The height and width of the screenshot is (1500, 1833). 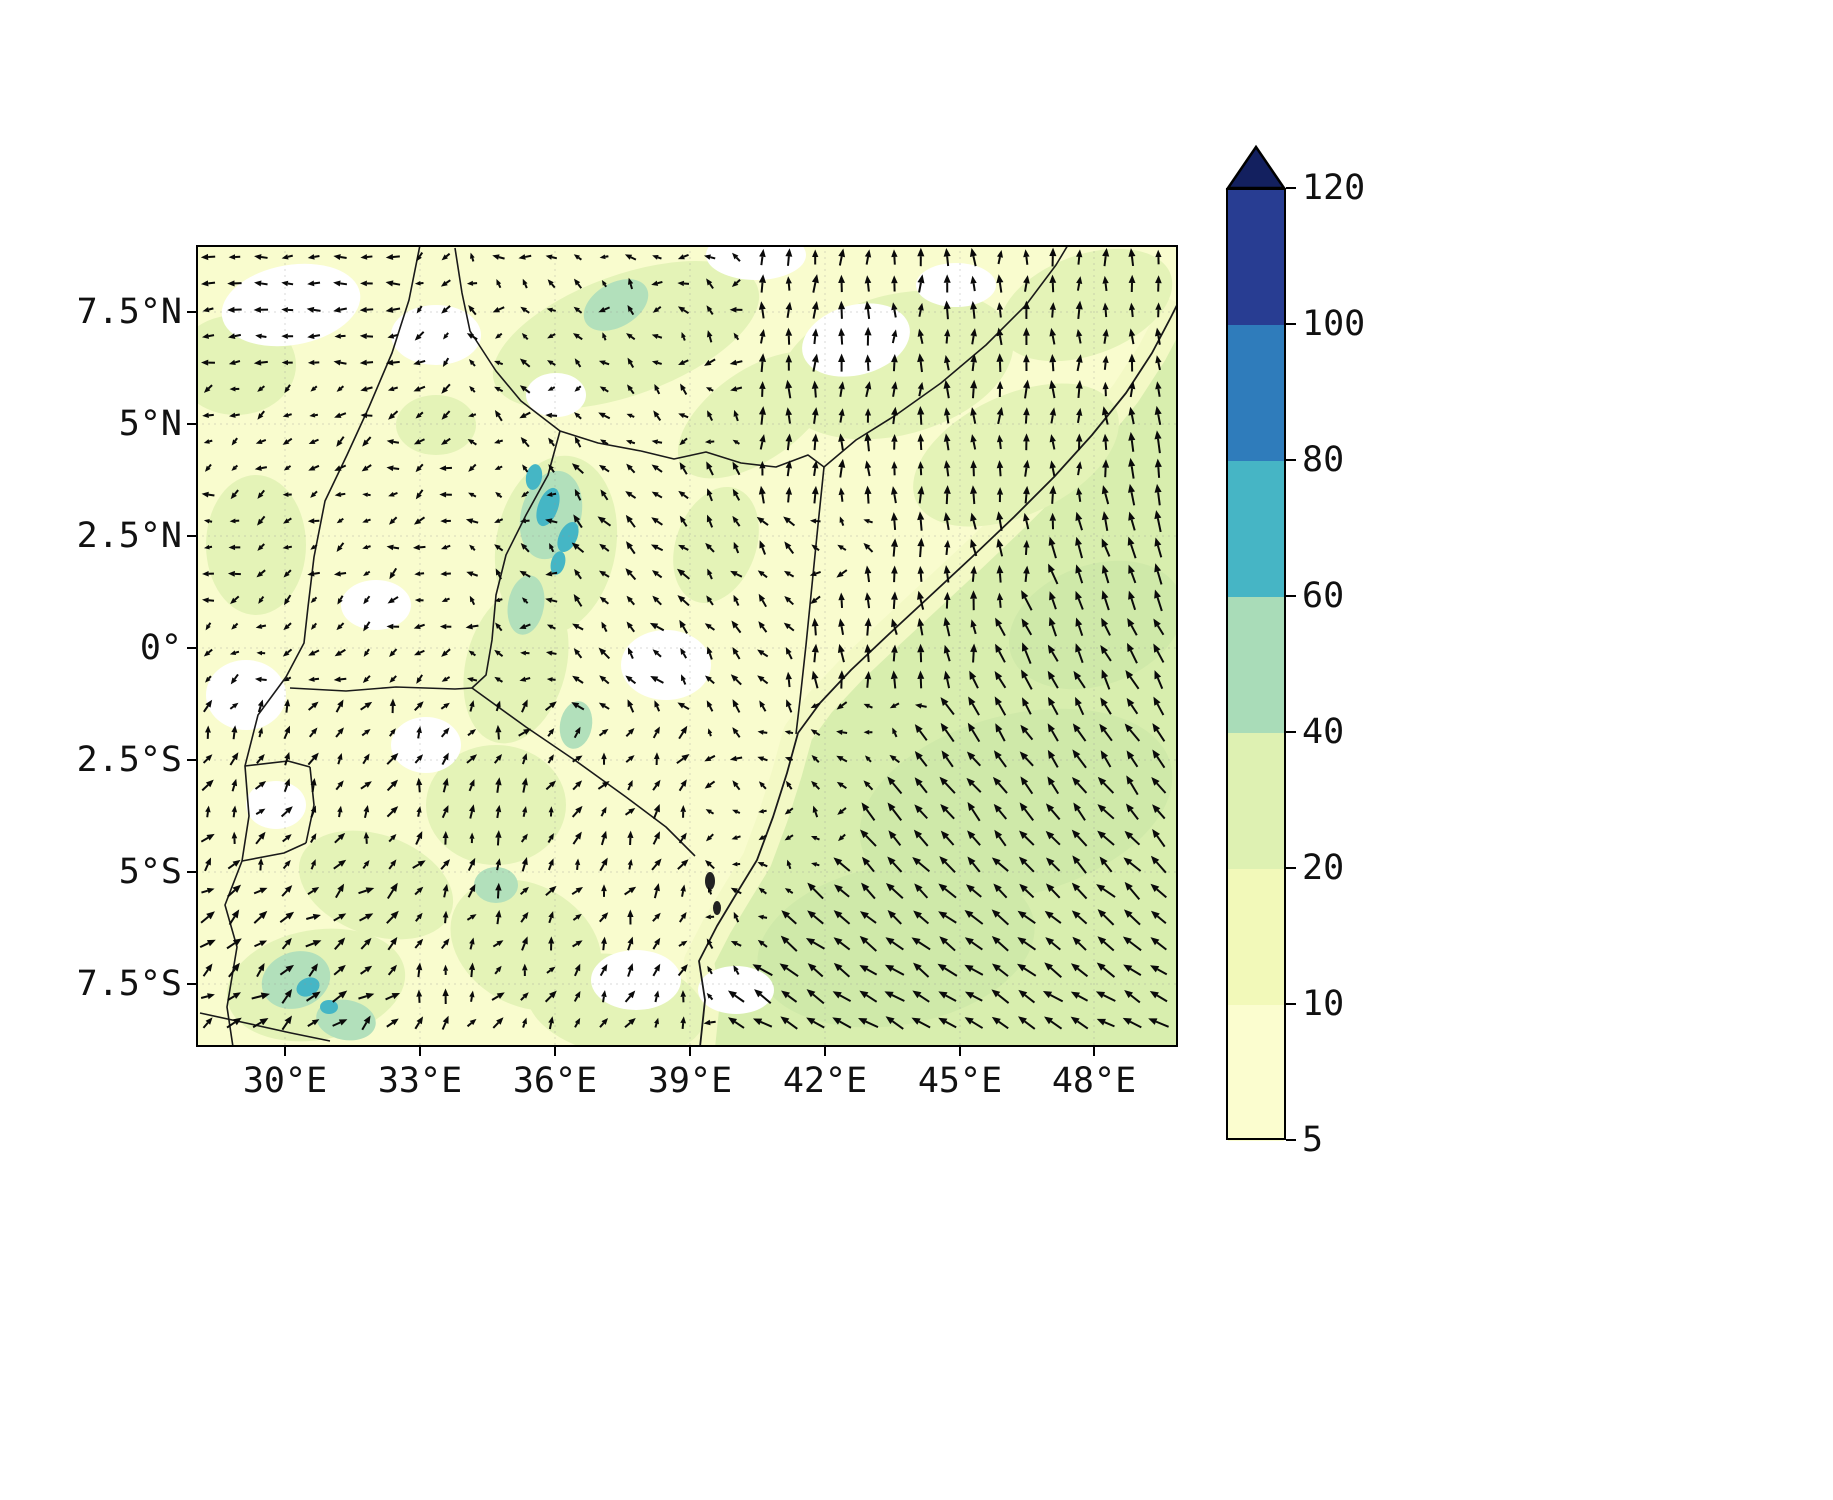 What do you see at coordinates (825, 1051) in the screenshot?
I see `x-tick-mark` at bounding box center [825, 1051].